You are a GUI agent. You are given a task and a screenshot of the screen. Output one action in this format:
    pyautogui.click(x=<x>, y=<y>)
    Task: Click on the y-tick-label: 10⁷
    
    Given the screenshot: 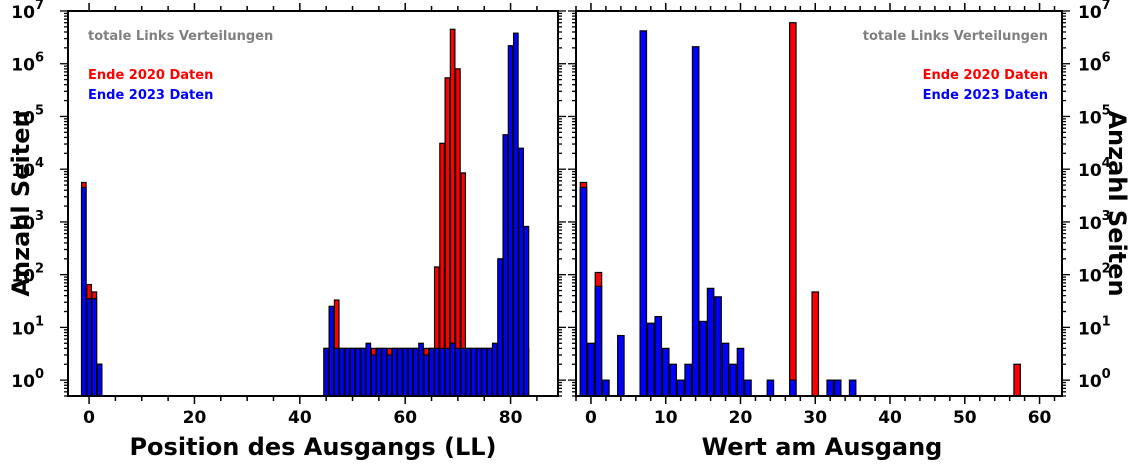 What is the action you would take?
    pyautogui.click(x=27, y=11)
    